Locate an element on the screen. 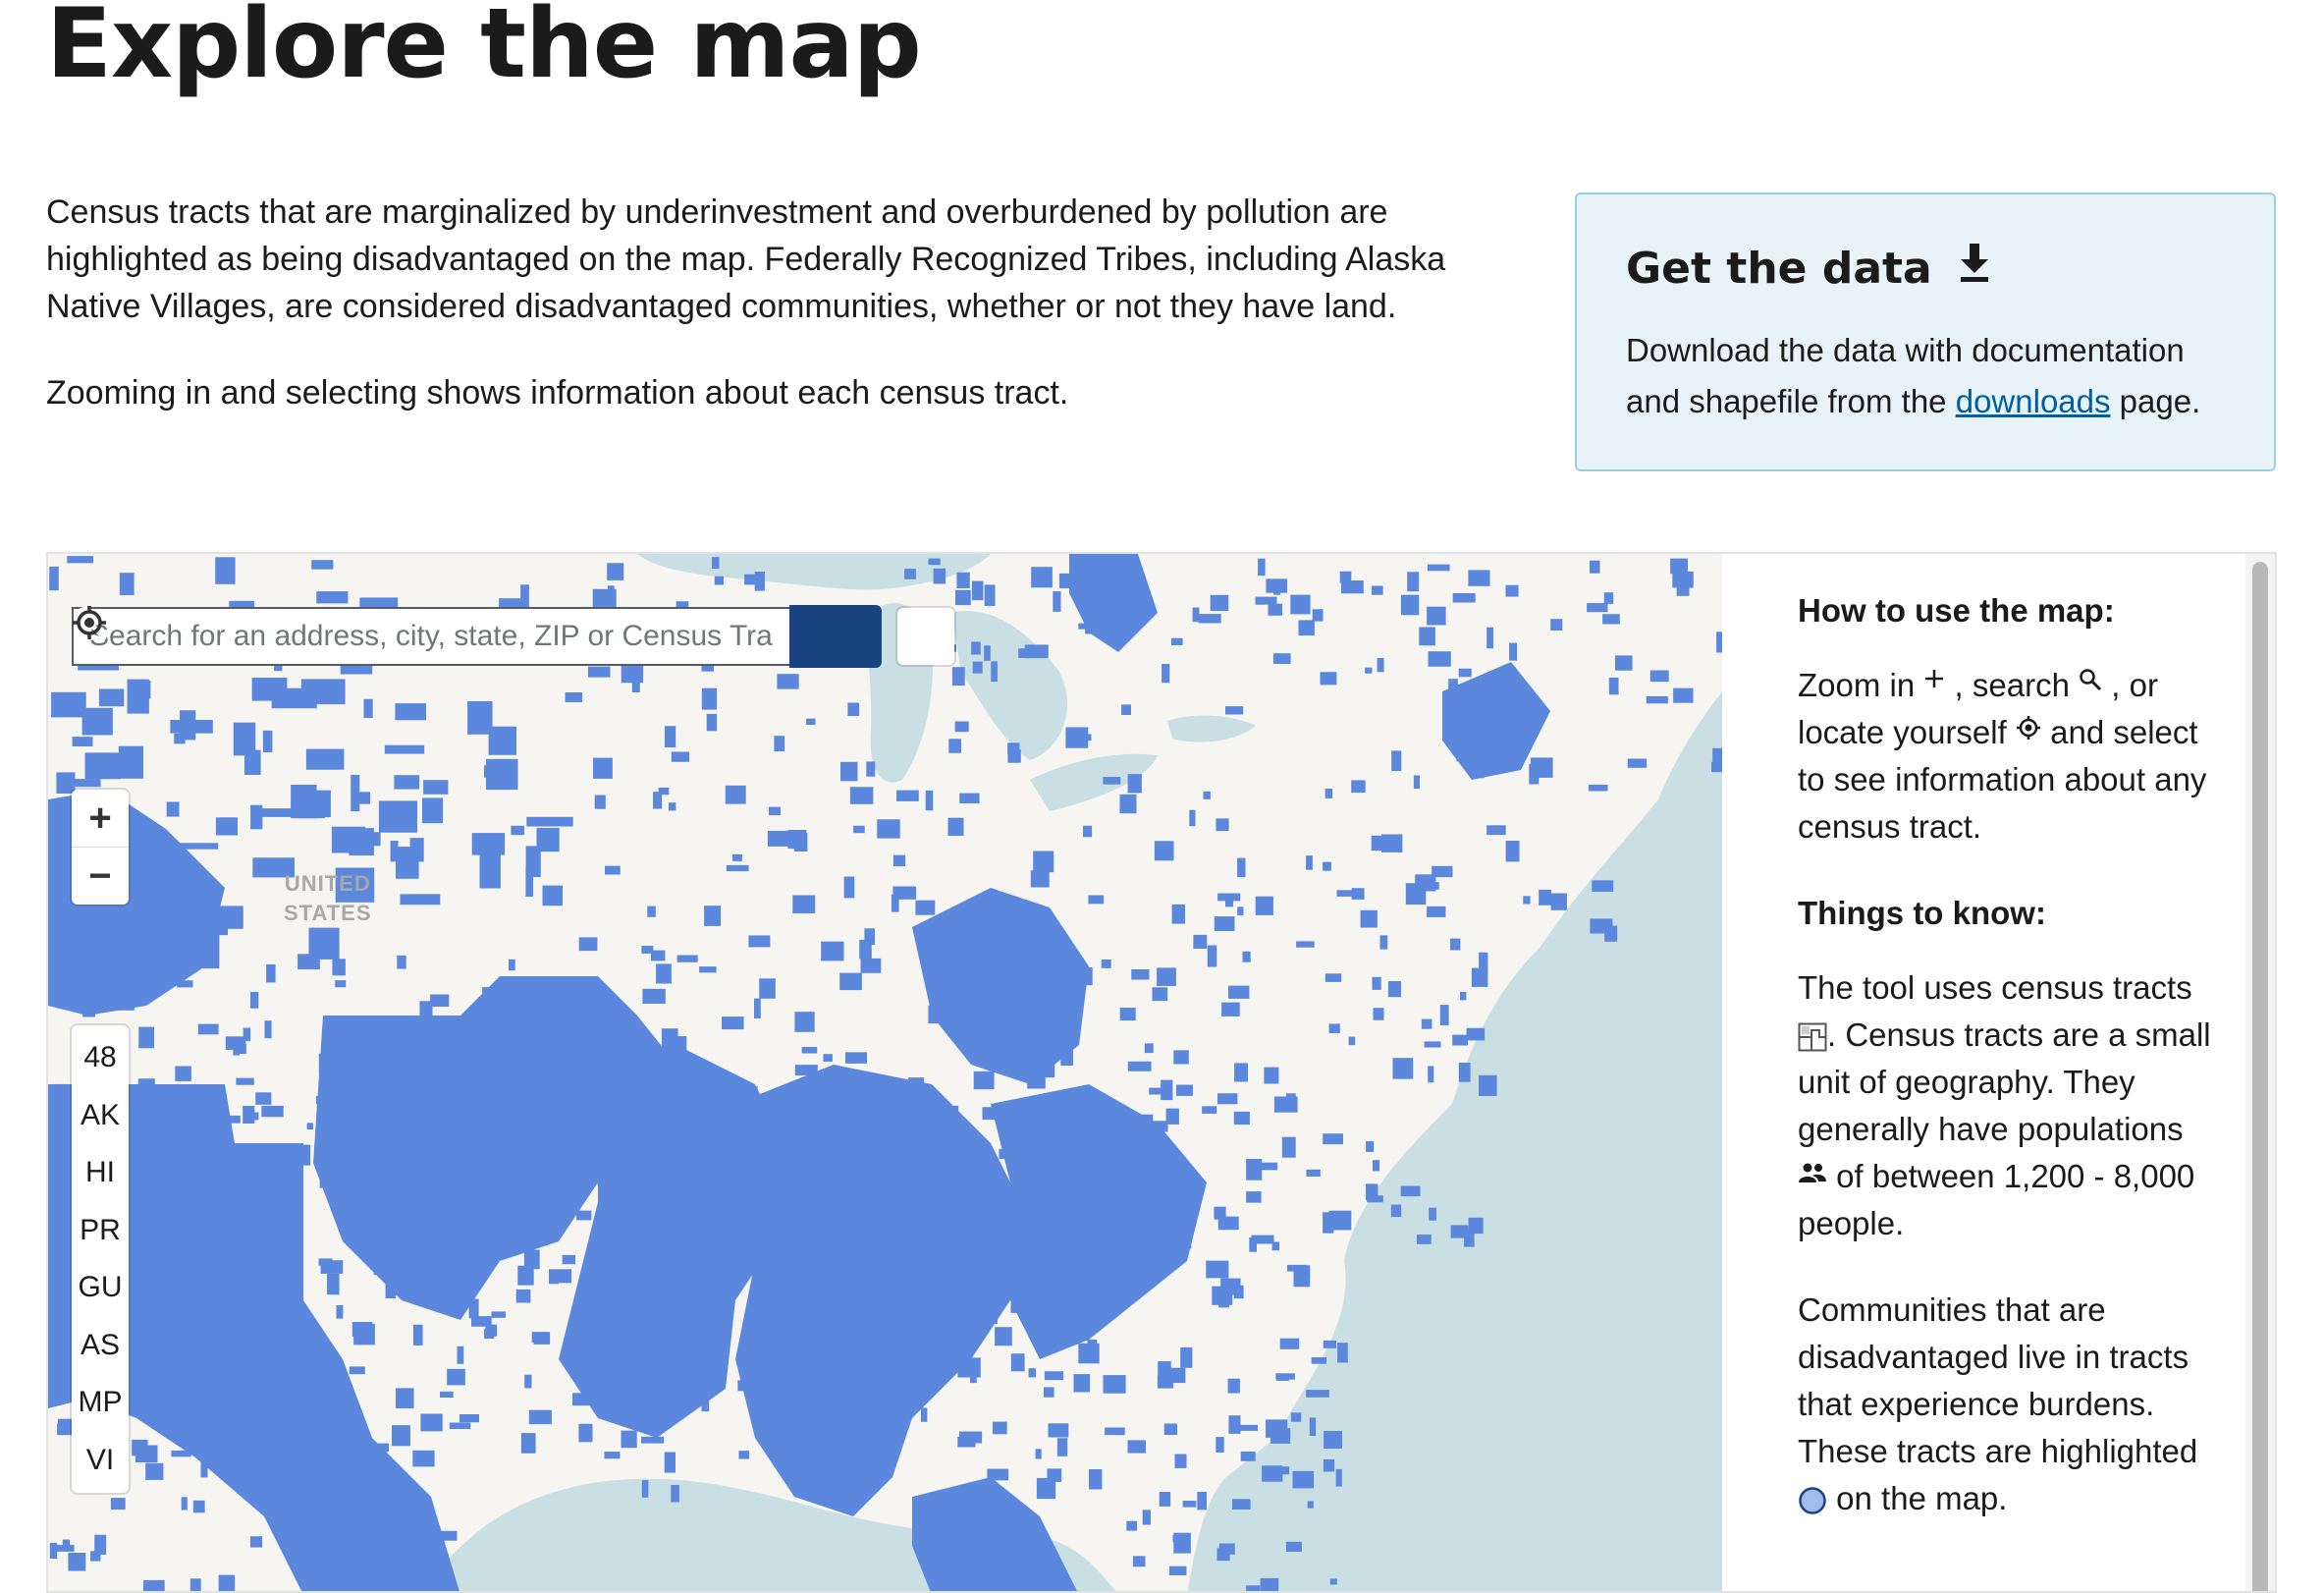  zoom-out-button: − is located at coordinates (100, 876).